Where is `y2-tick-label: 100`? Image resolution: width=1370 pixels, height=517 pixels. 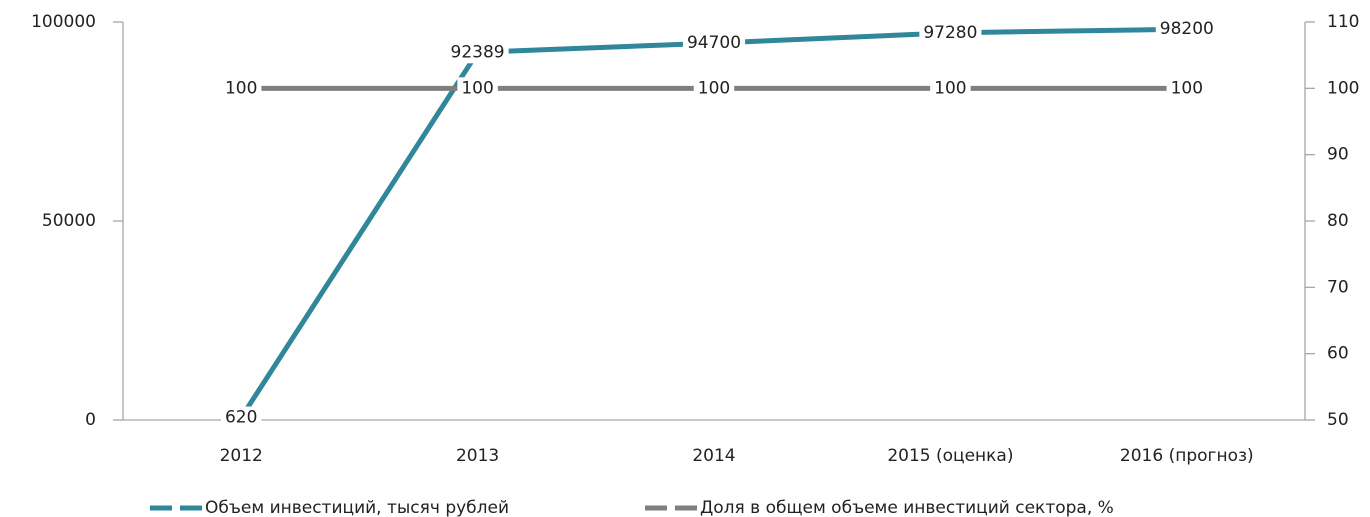
y2-tick-label: 100 is located at coordinates (1343, 88).